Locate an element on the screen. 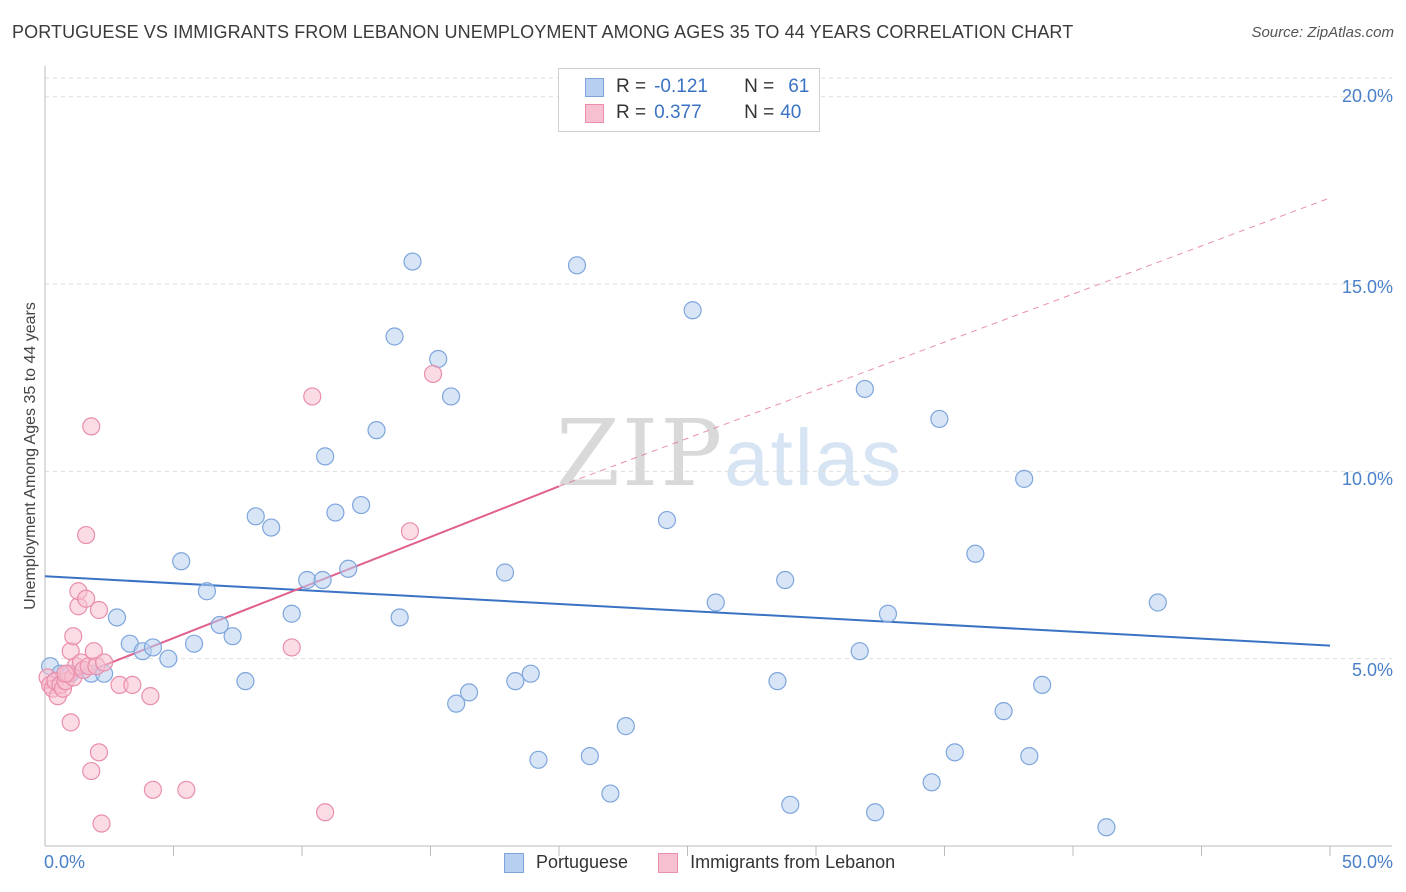 This screenshot has height=892, width=1406. r-label: R = is located at coordinates (631, 112).